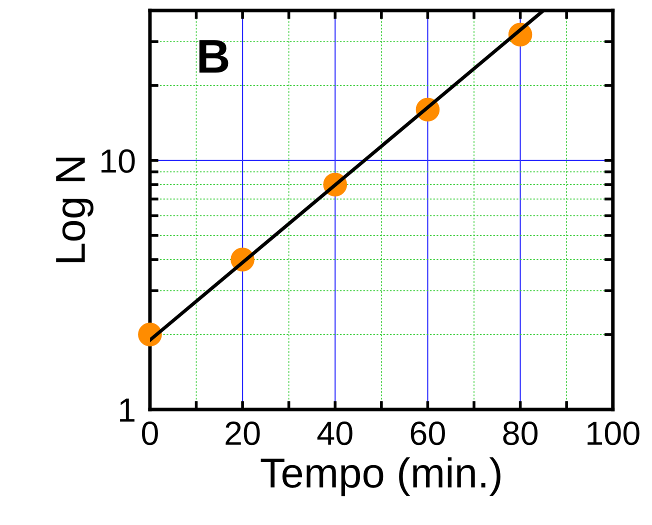 The width and height of the screenshot is (652, 525). Describe the element at coordinates (380, 476) in the screenshot. I see `x-axis-title: Tempo (min.)` at that location.